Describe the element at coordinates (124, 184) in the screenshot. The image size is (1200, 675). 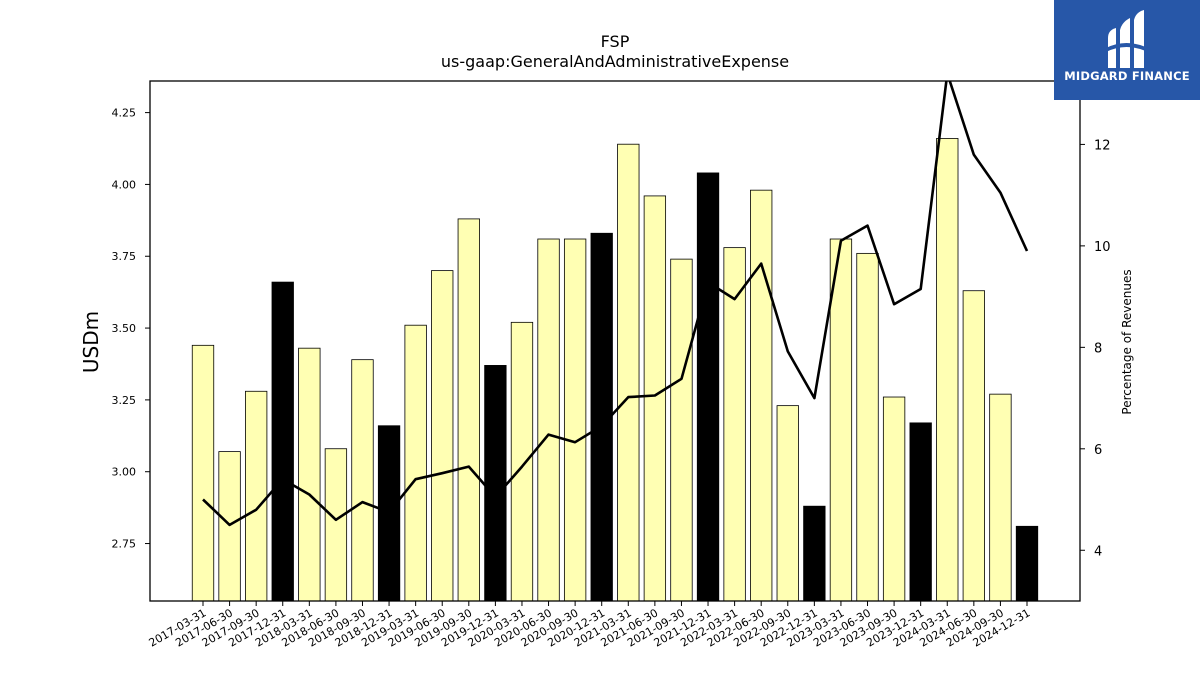
I see `y-tick-label: 4.00` at that location.